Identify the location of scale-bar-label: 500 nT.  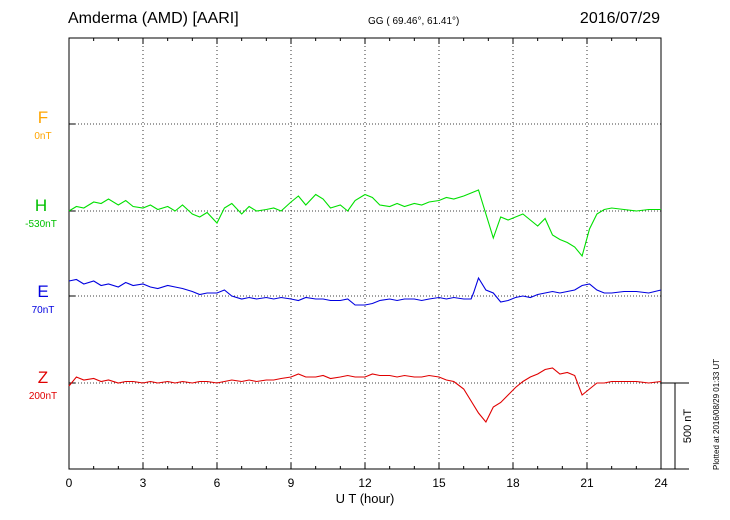
(688, 426).